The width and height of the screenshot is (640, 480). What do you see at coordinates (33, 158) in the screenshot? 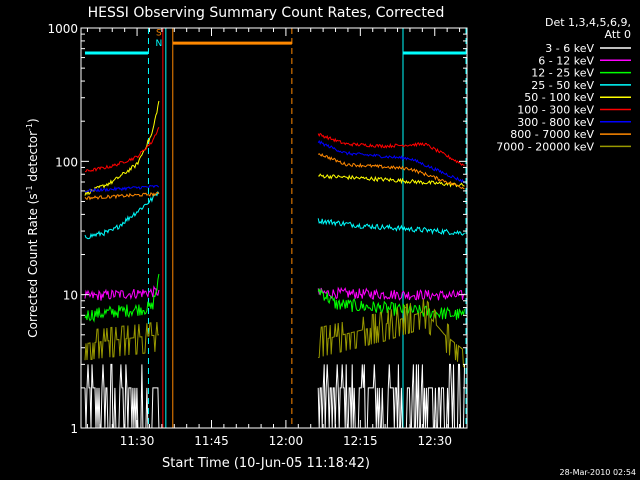
I see `y-label-part: detector` at bounding box center [33, 158].